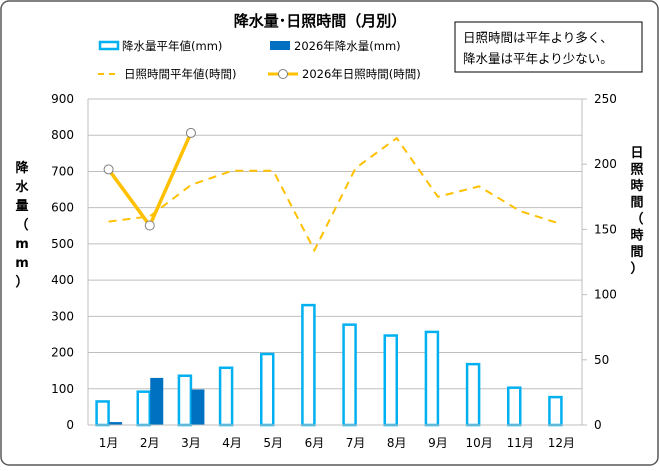 The height and width of the screenshot is (471, 660). I want to click on left-axis-label-char: 降, so click(22, 168).